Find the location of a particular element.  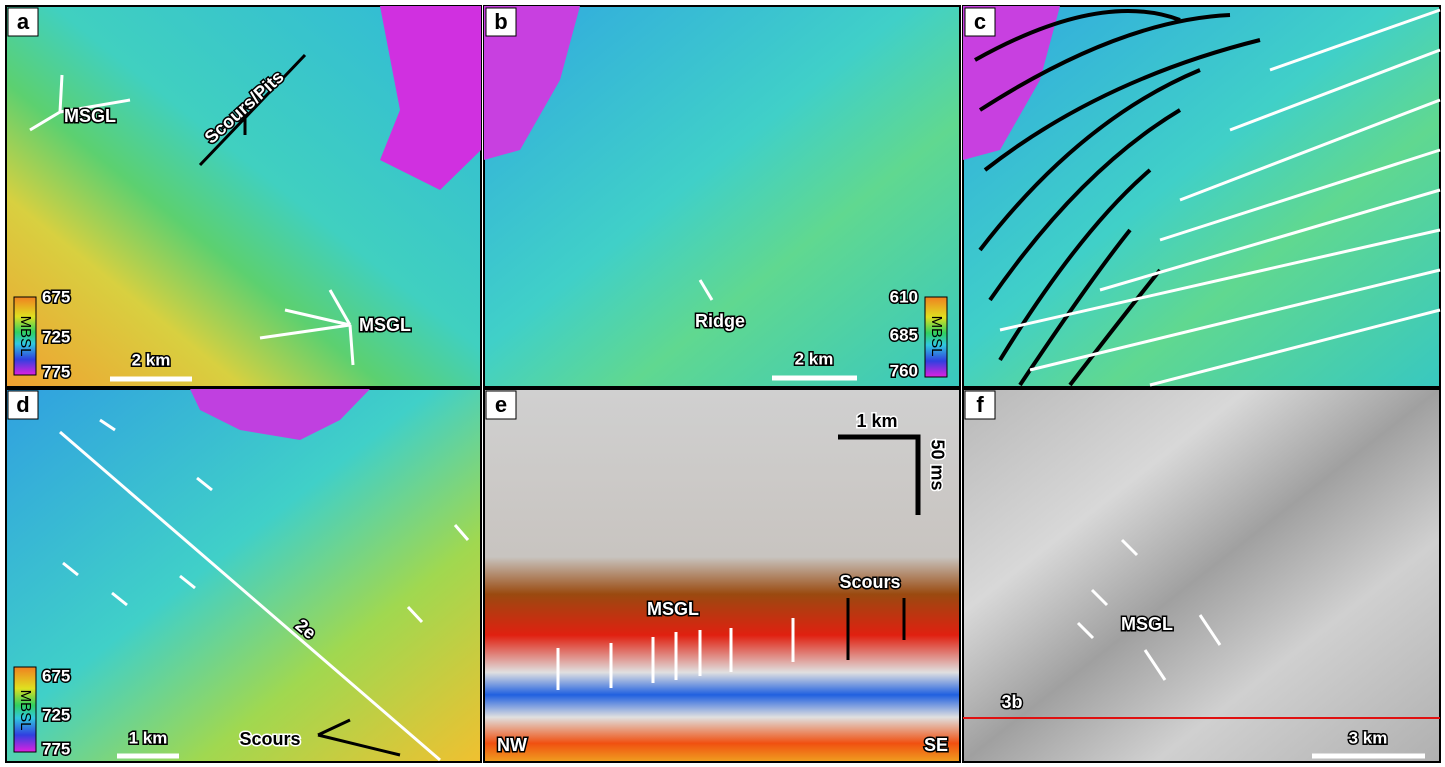

profile-line is located at coordinates (250, 596).